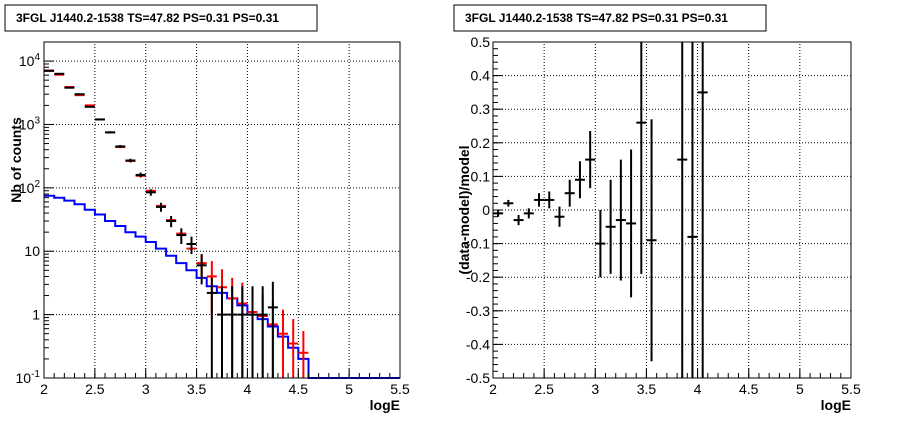  I want to click on y-axis: -0.5 -0.4 -0.3 -0.2 -0.1 0 0.1 0.2 0.3 0.4 0.5, so click(484, 210).